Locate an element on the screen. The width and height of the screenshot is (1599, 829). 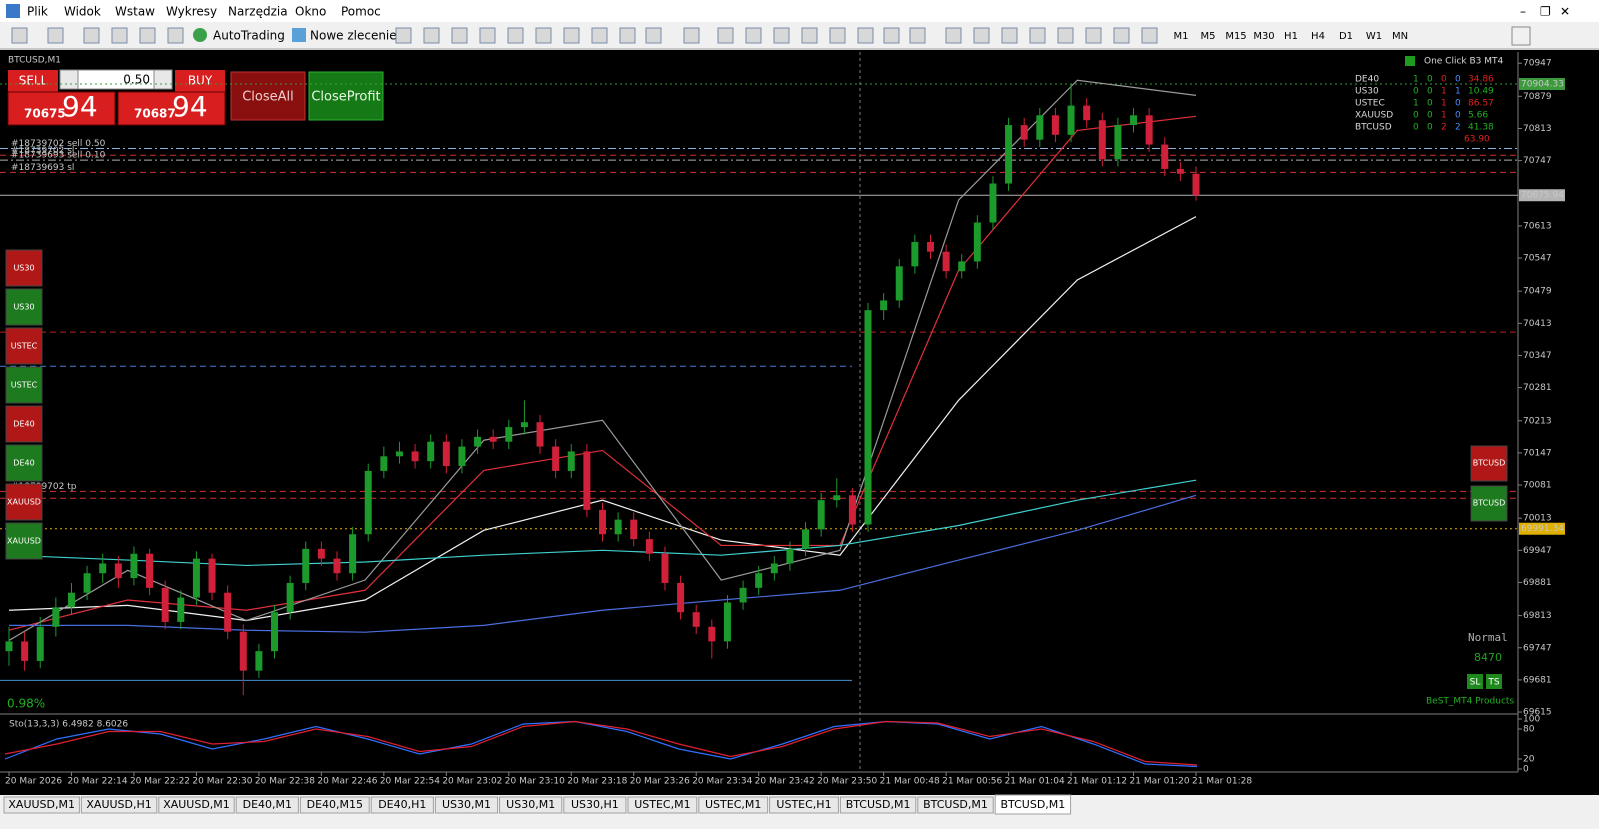
symbol-button-label: BTCUSD is located at coordinates (1489, 503).